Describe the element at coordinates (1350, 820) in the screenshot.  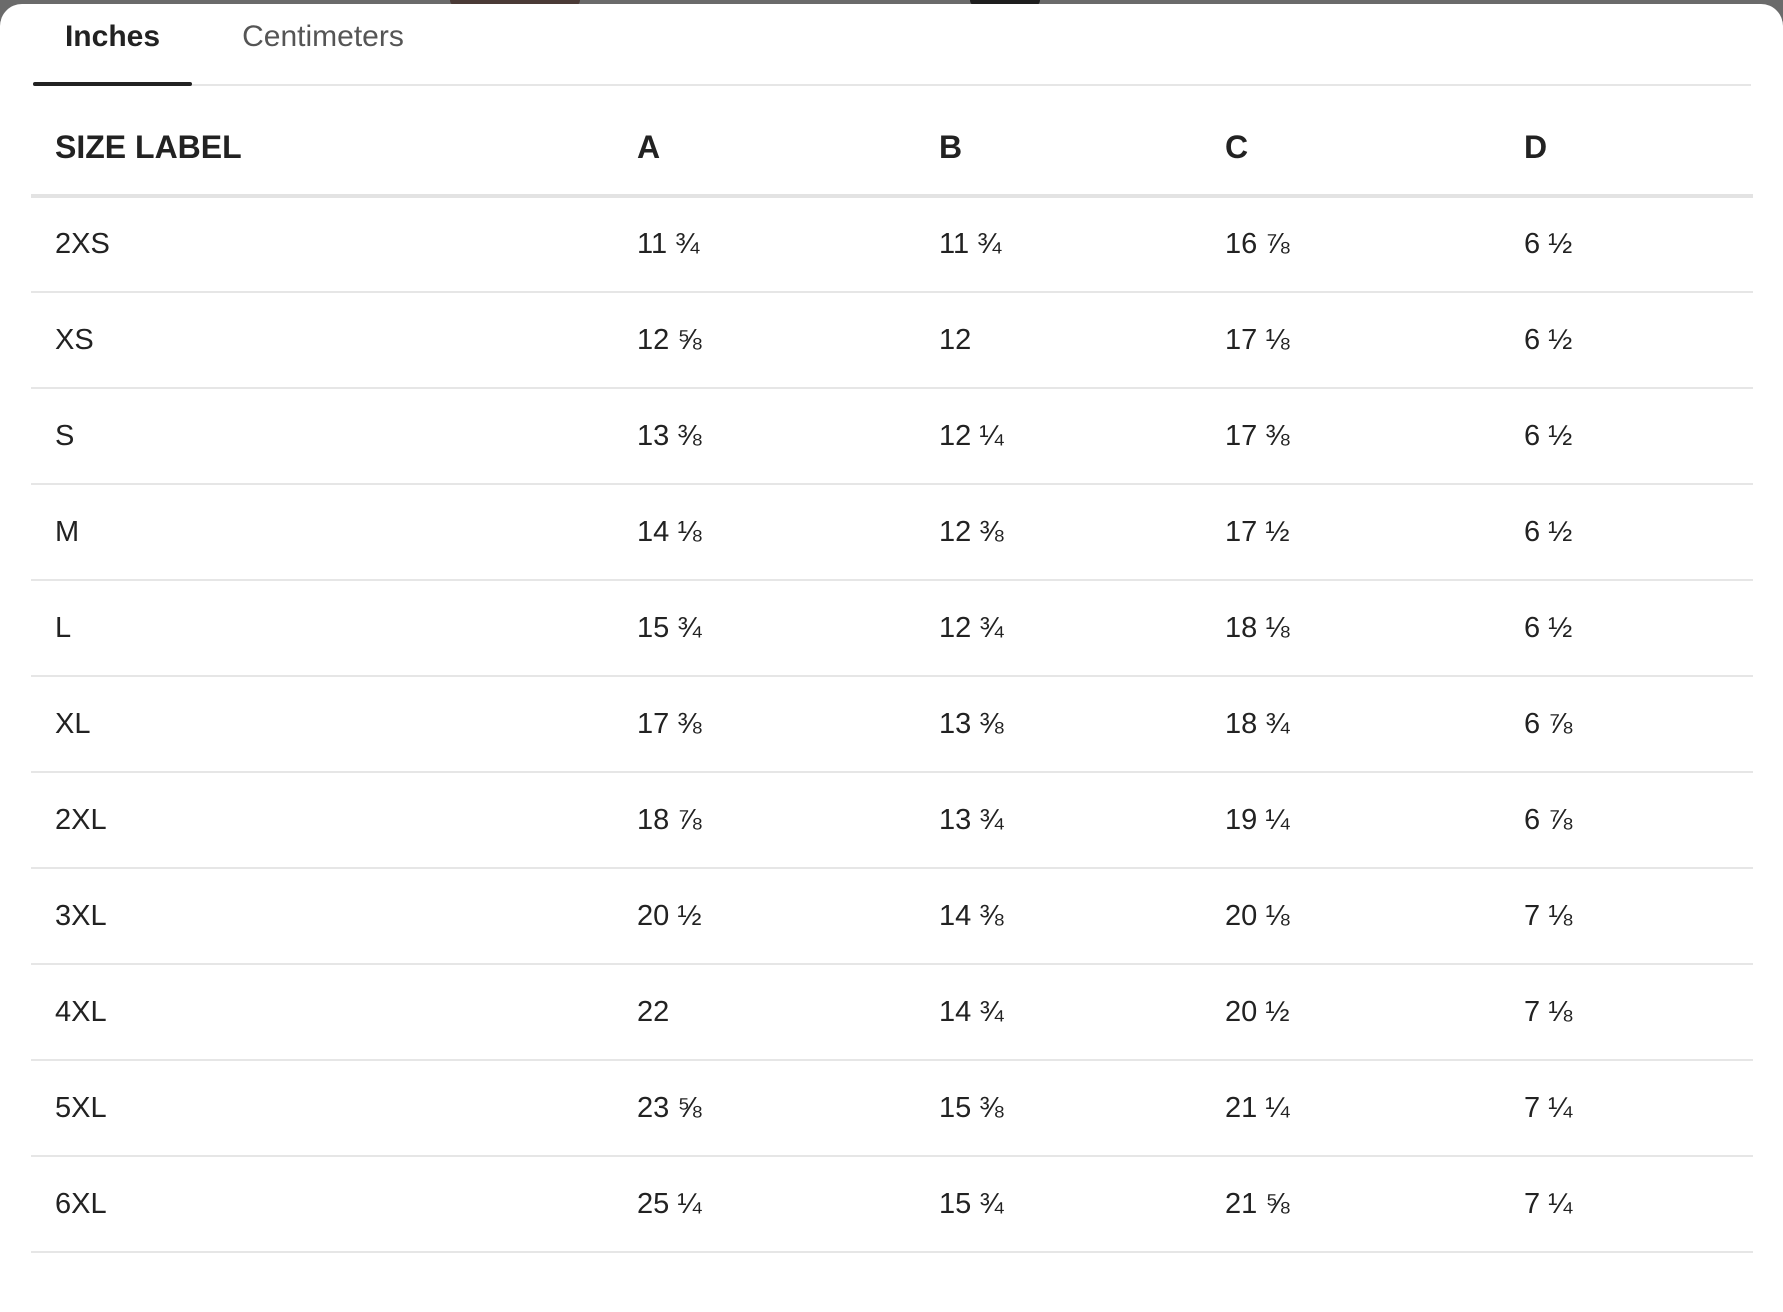
I see `measurement-c-cell: 19 ¼` at that location.